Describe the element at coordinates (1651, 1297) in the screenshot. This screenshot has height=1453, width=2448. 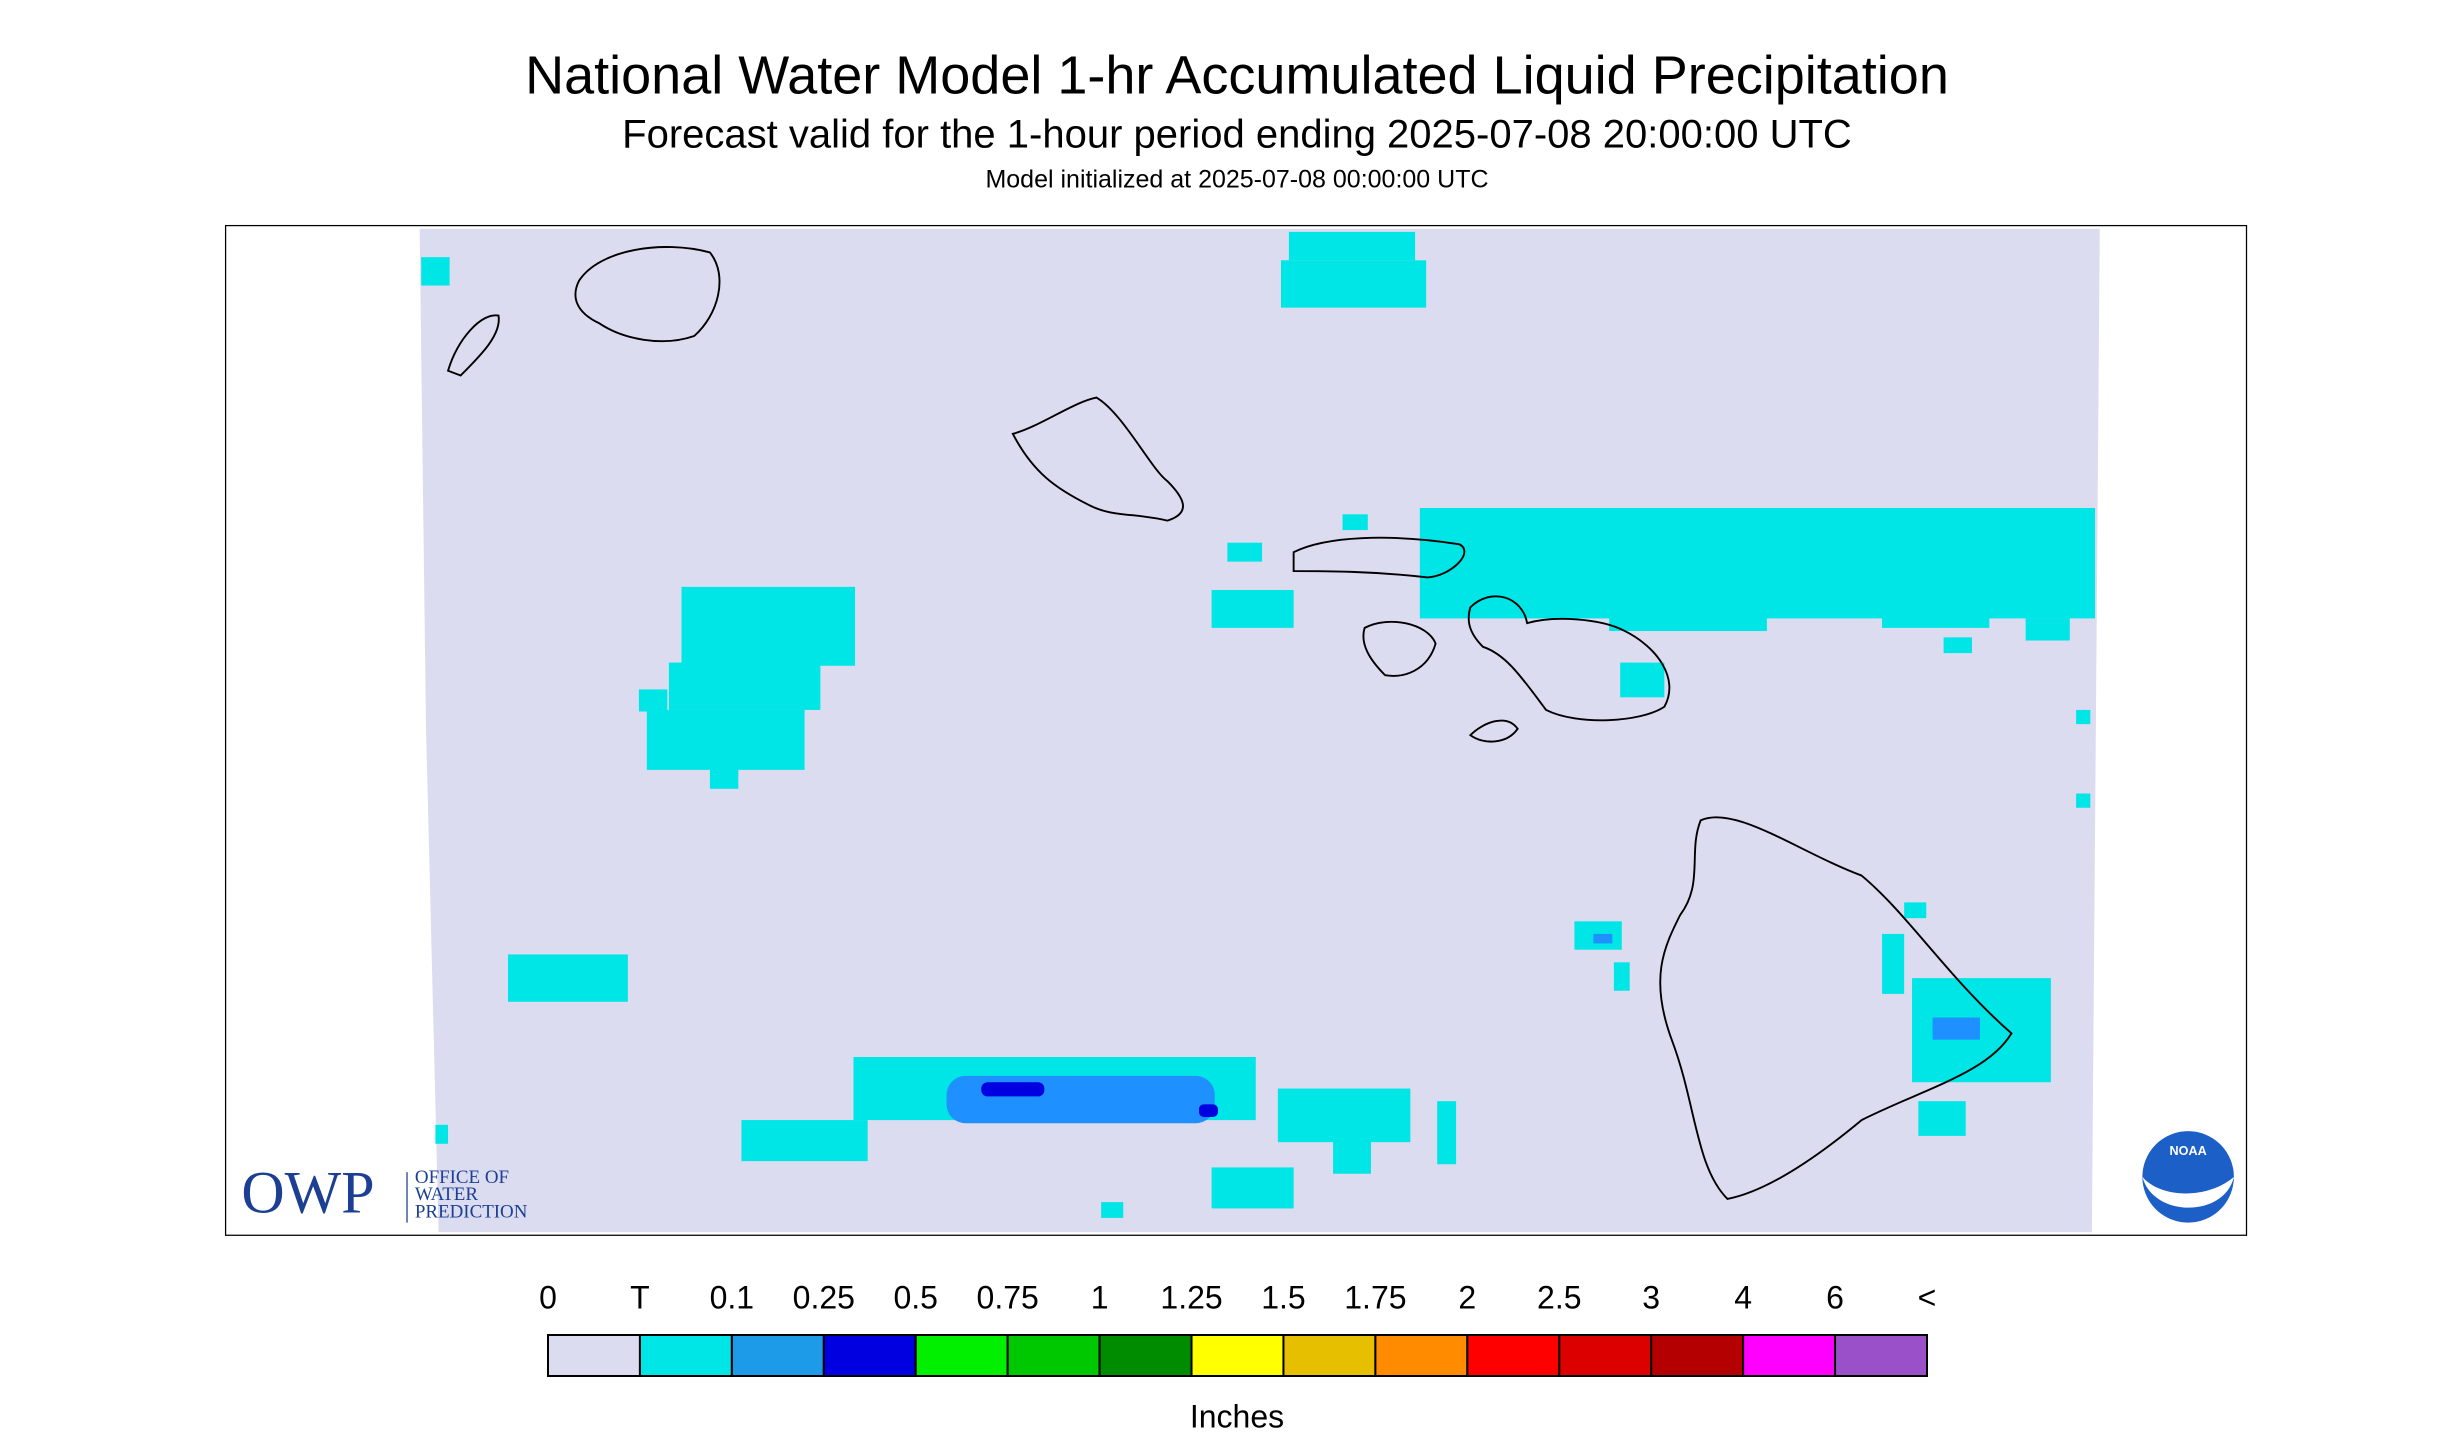
I see `legend-label: 3` at that location.